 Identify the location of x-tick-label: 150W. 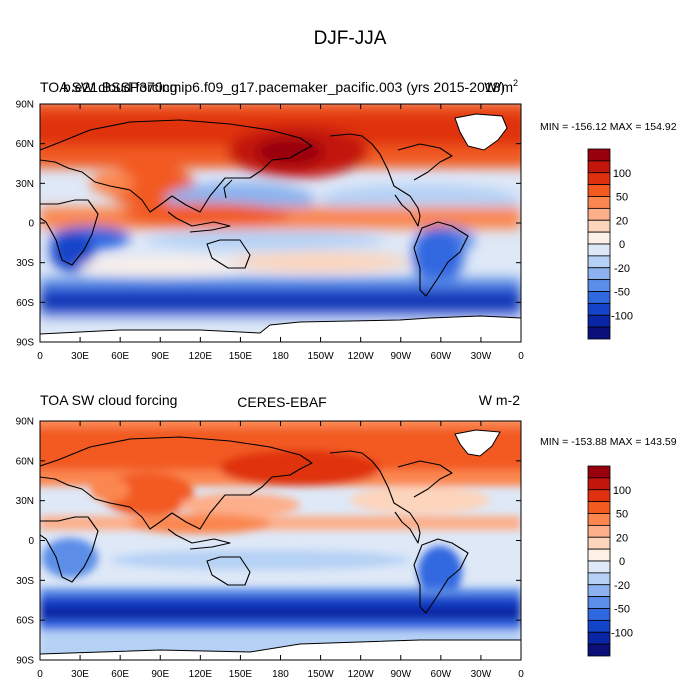
(321, 356).